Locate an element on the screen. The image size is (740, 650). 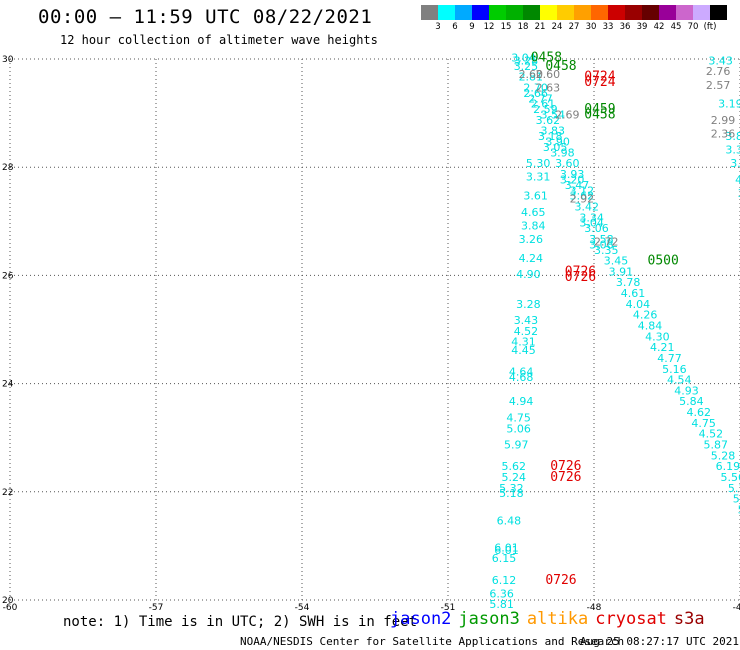
legend-label: 15 is located at coordinates (506, 27).